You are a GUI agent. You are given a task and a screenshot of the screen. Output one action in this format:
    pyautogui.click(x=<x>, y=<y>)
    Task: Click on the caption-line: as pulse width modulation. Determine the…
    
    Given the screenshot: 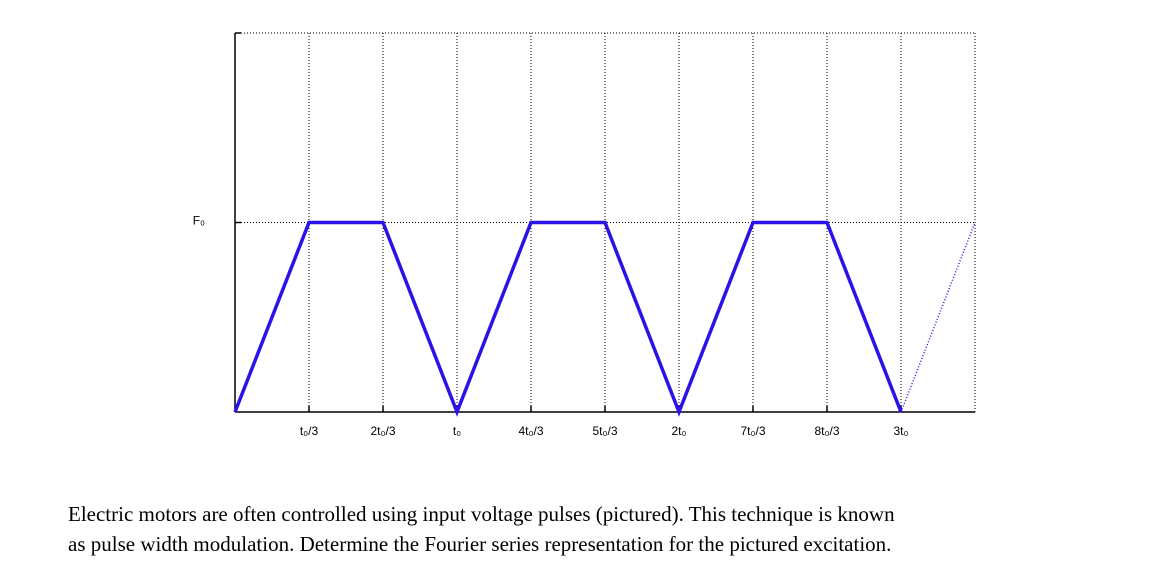 What is the action you would take?
    pyautogui.click(x=480, y=544)
    